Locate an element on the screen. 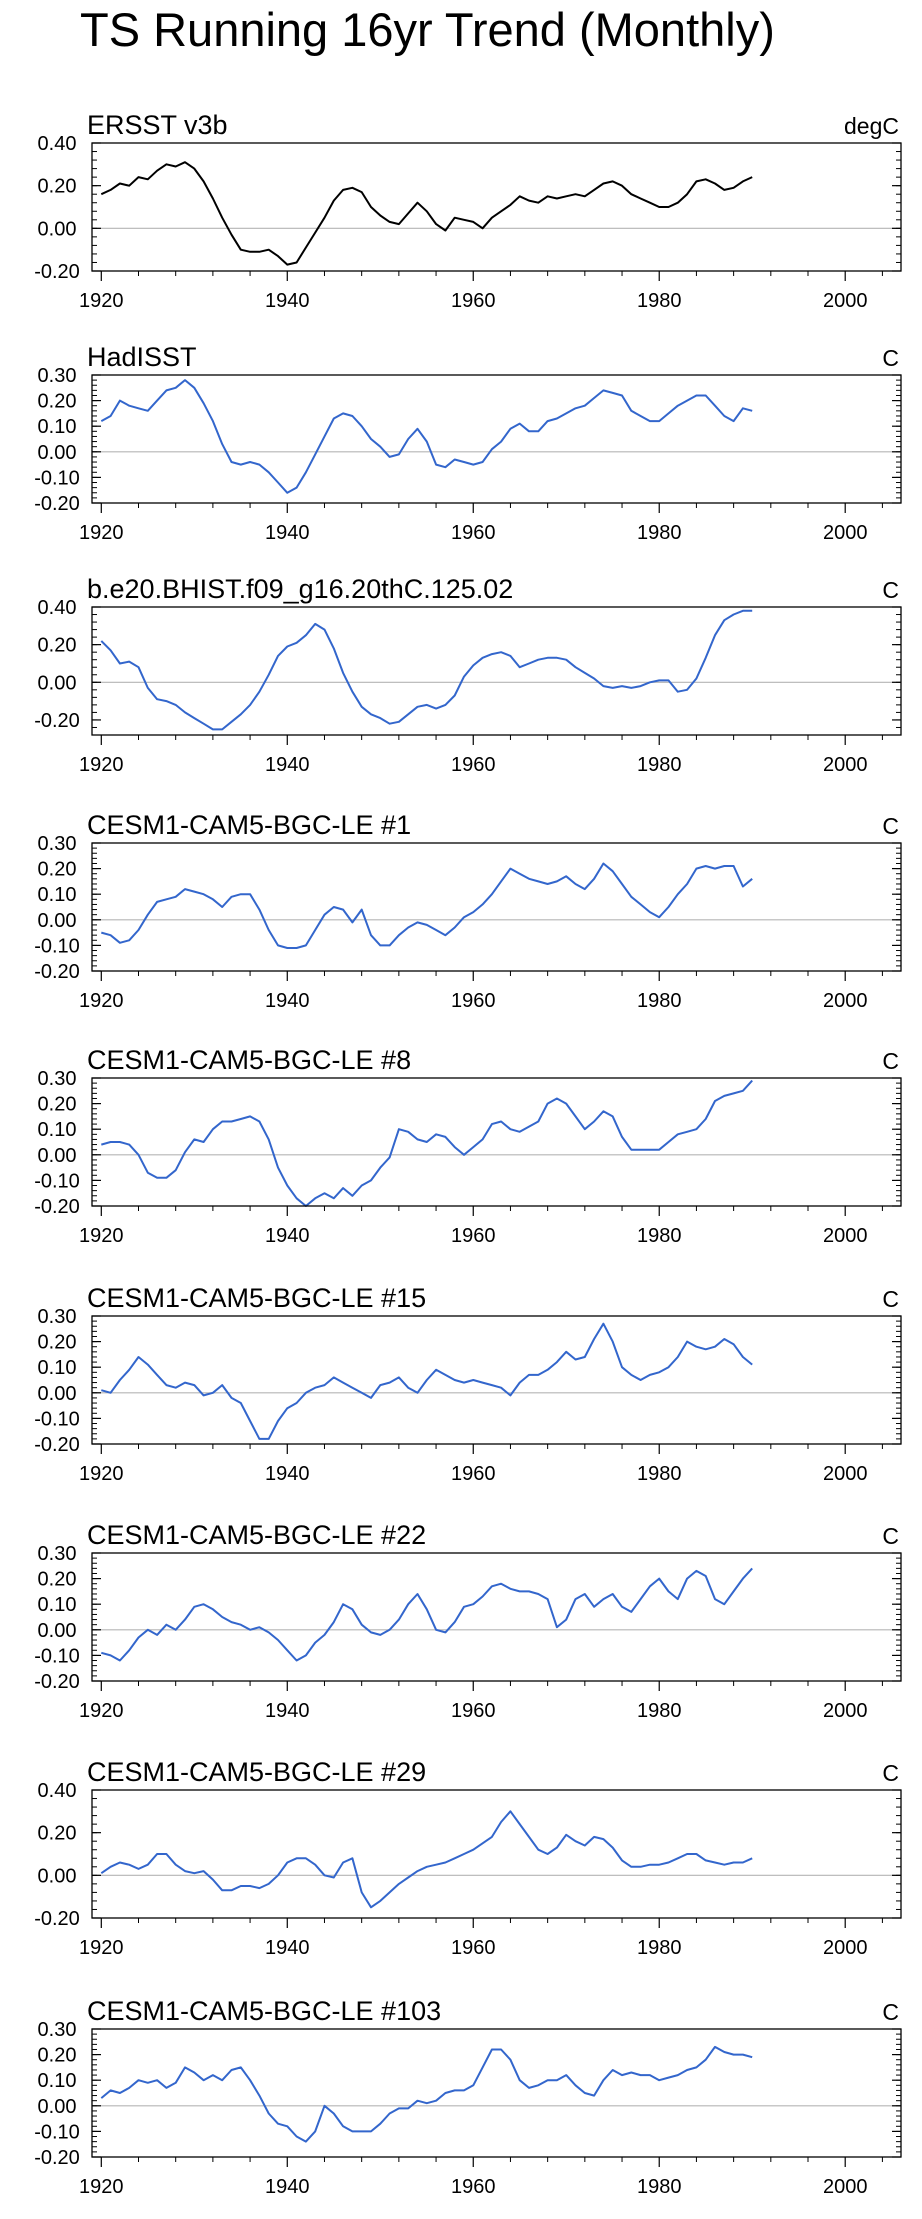  panel-title: CESM1-CAM5-BGC-LE #22 is located at coordinates (256, 1535).